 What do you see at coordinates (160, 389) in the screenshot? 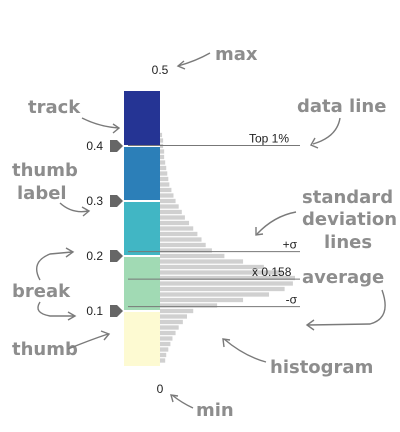
I see `min-value-label: 0` at bounding box center [160, 389].